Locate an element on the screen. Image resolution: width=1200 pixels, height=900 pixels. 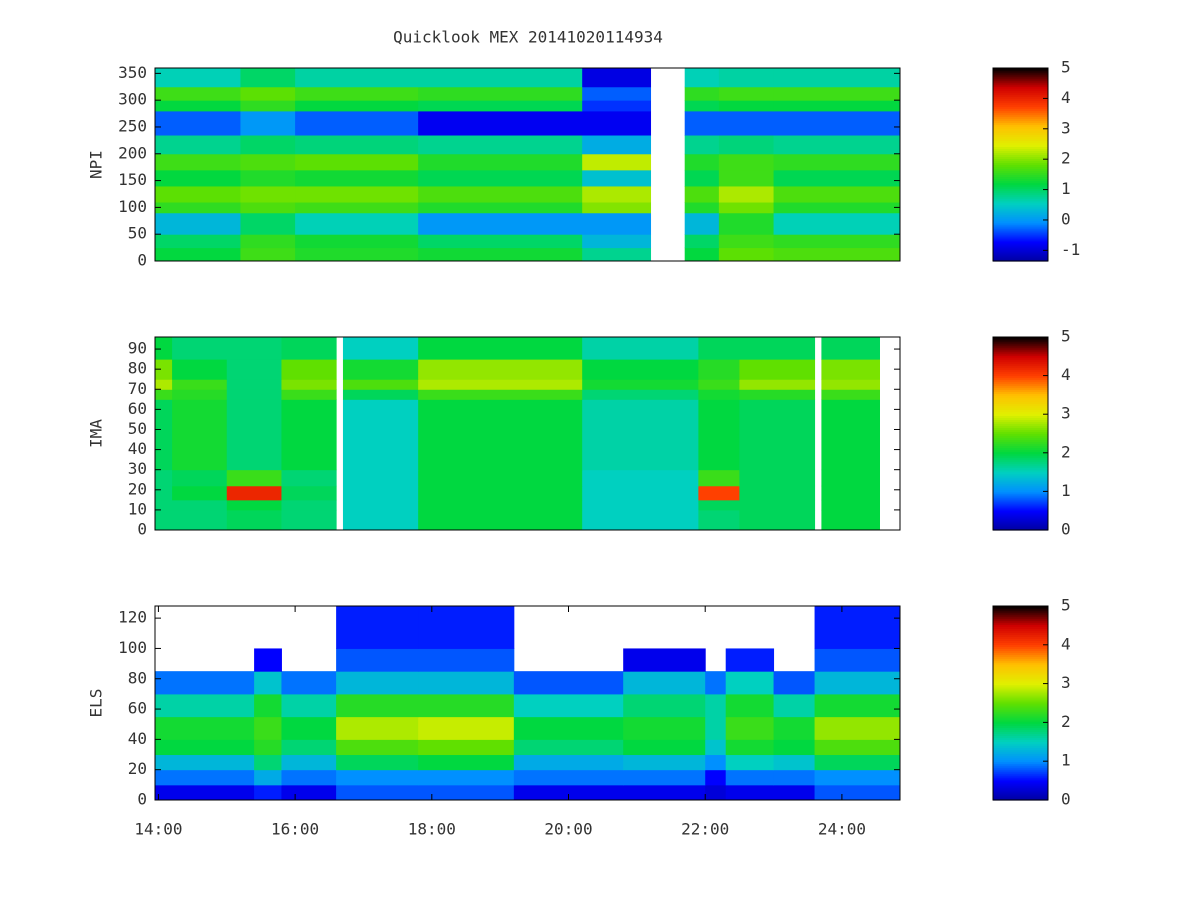
y-axis-label: IMA is located at coordinates (96, 433).